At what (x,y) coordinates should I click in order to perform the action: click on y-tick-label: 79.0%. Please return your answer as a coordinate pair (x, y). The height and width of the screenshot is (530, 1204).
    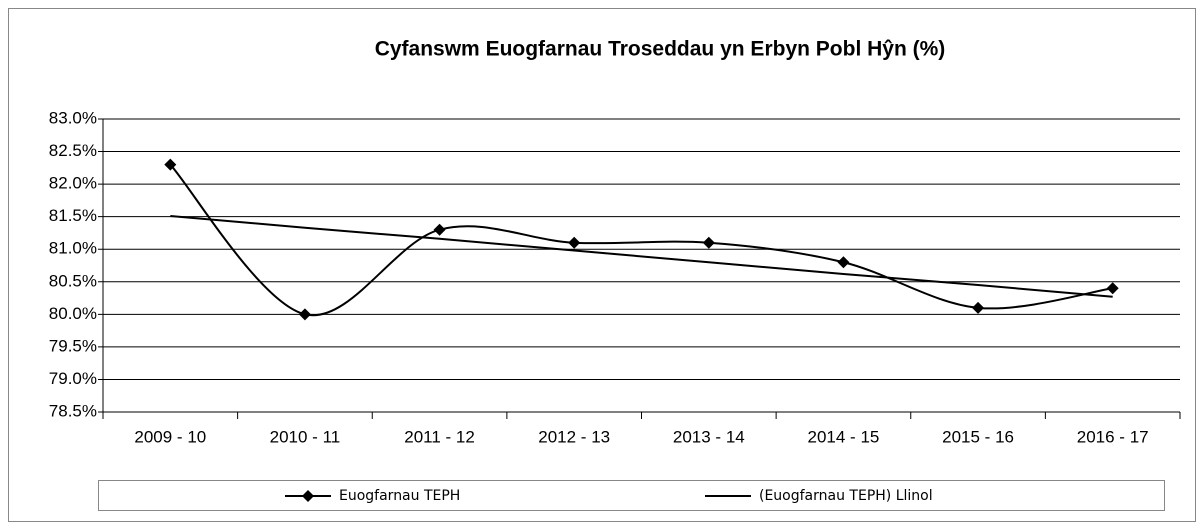
    Looking at the image, I should click on (73, 378).